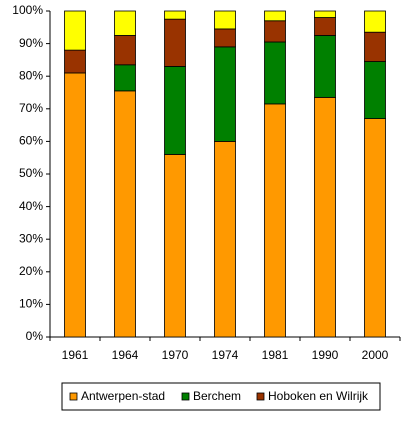  I want to click on legend-label: Hoboken en Wilrijk, so click(318, 396).